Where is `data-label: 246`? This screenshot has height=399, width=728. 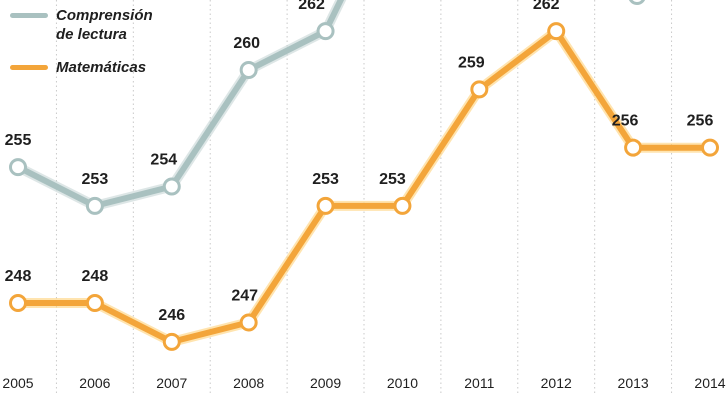 data-label: 246 is located at coordinates (171, 315).